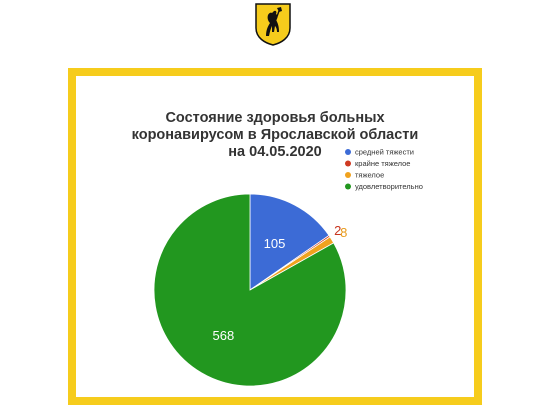 The height and width of the screenshot is (412, 550). What do you see at coordinates (369, 175) in the screenshot?
I see `legend-label-2: тяжелое` at bounding box center [369, 175].